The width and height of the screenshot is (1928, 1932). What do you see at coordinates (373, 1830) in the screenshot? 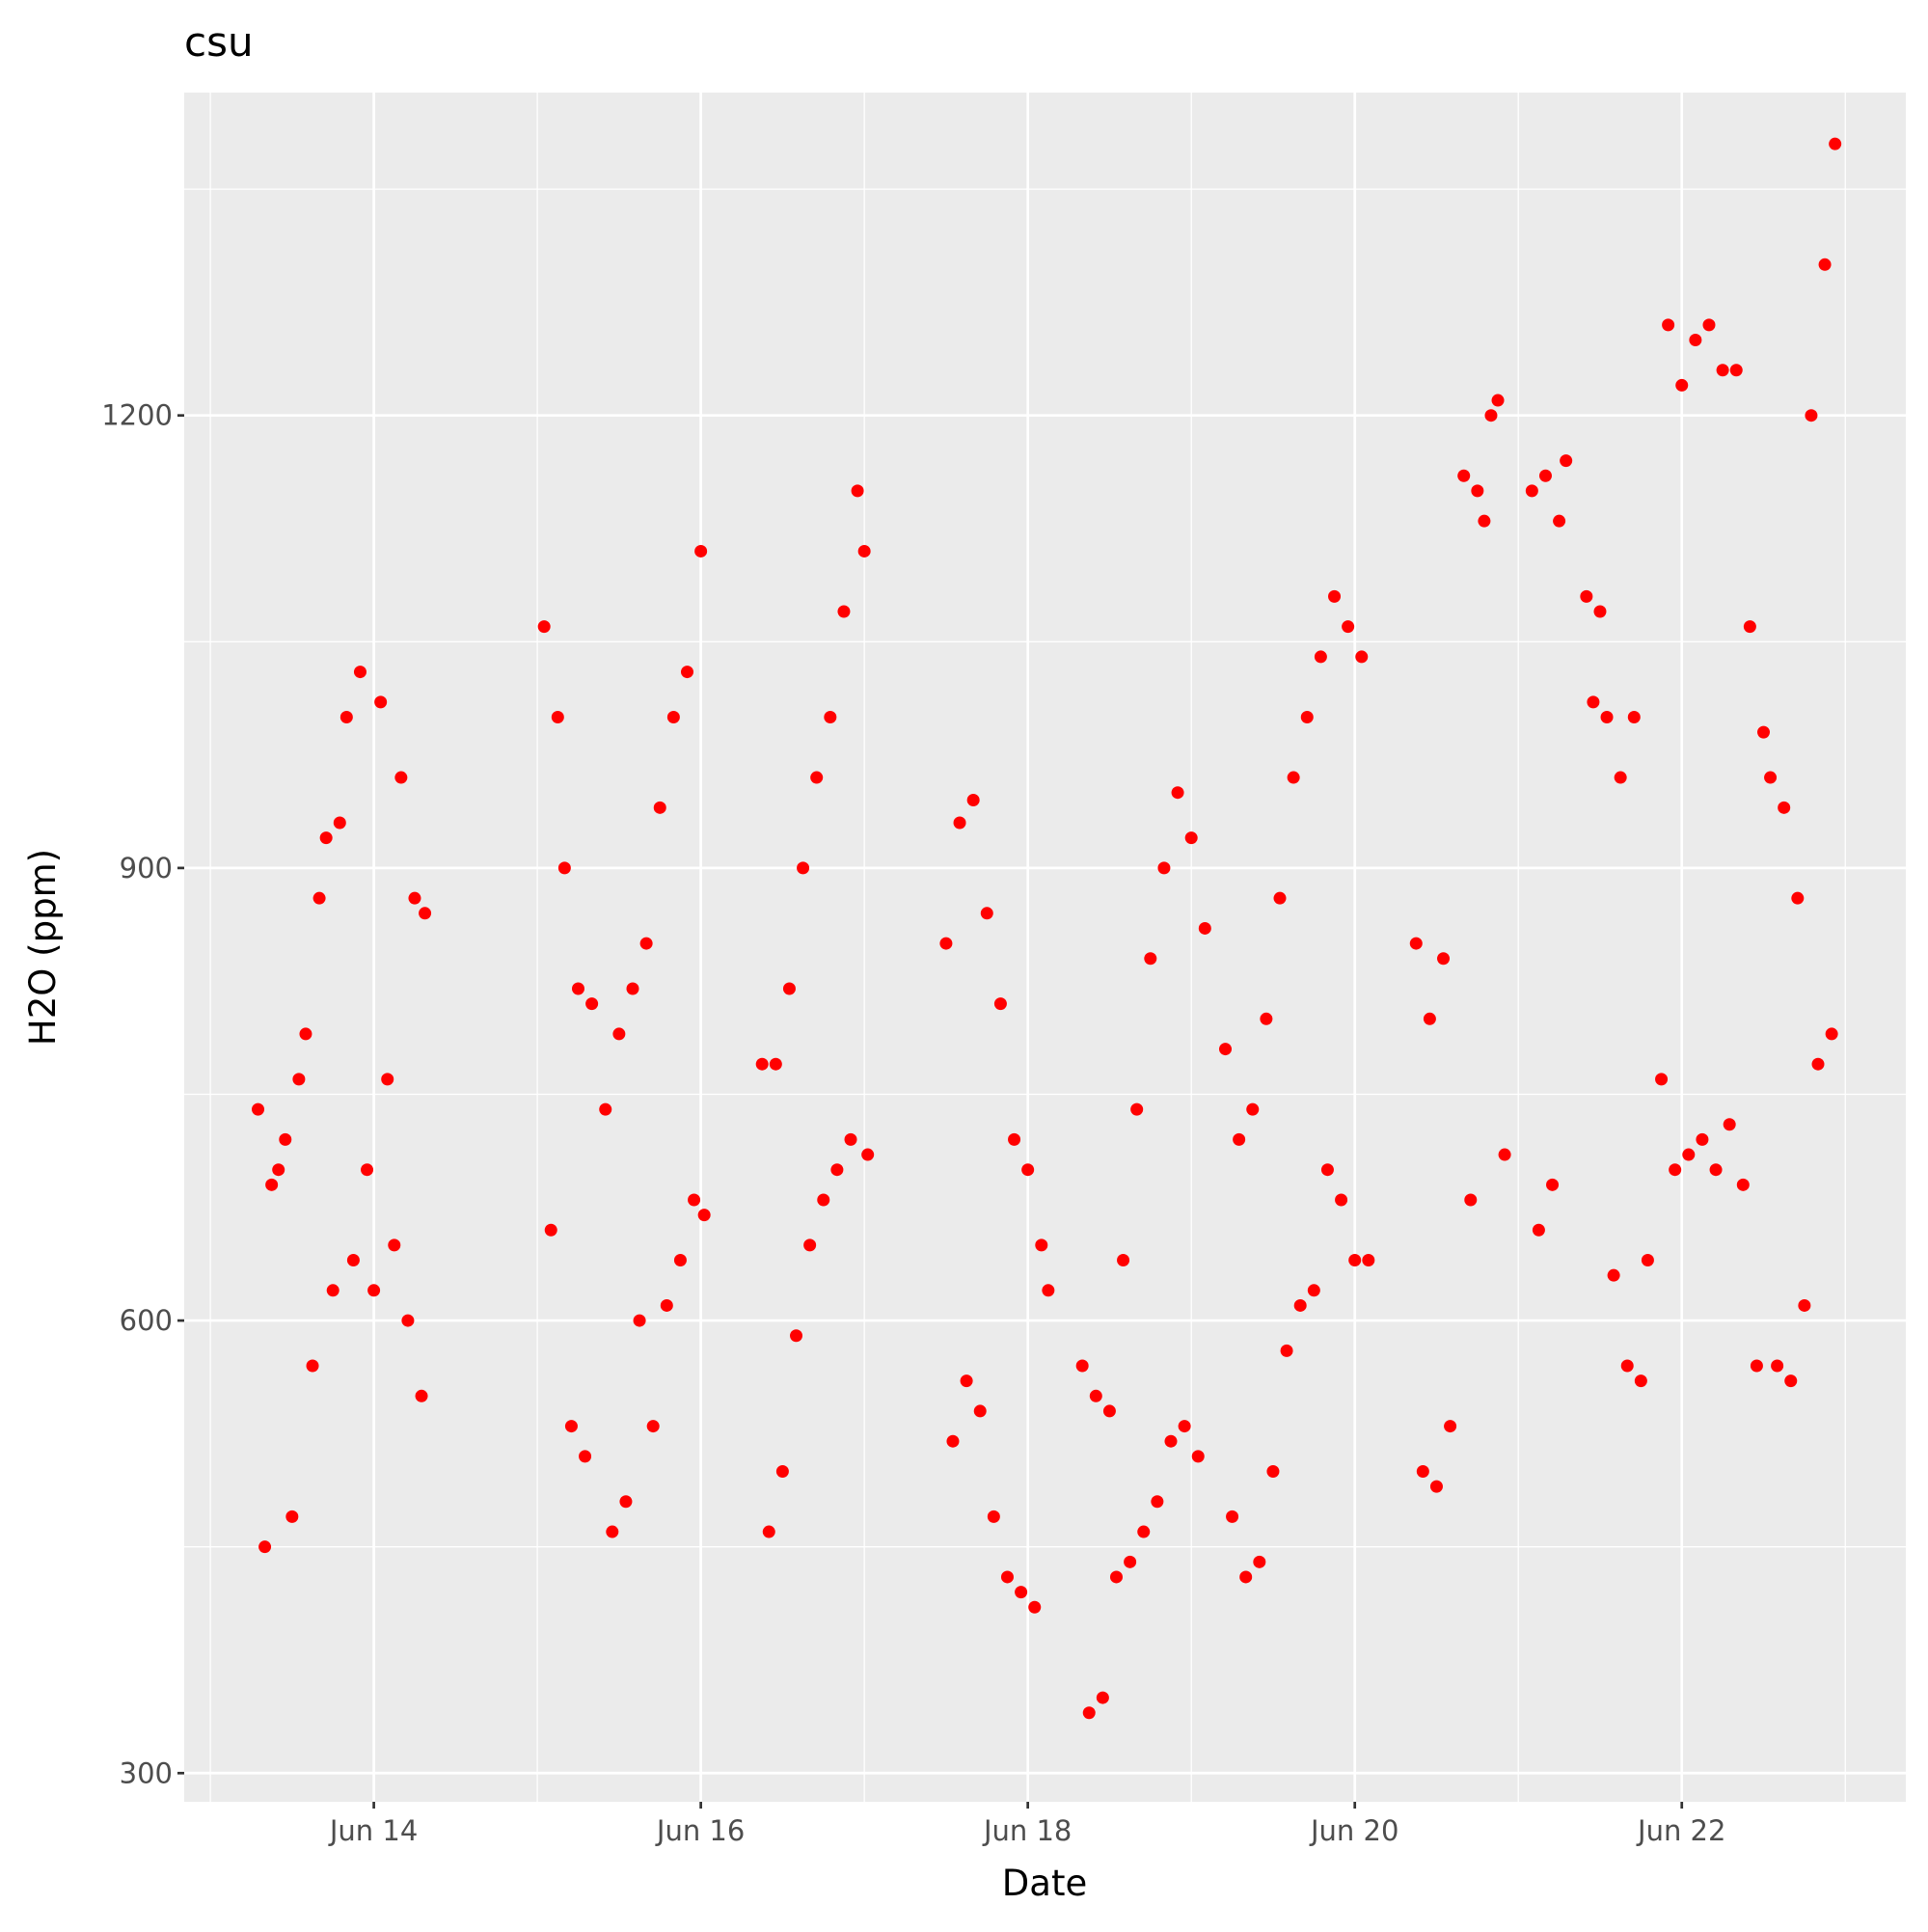
I see `x-tick-label: Jun 14` at bounding box center [373, 1830].